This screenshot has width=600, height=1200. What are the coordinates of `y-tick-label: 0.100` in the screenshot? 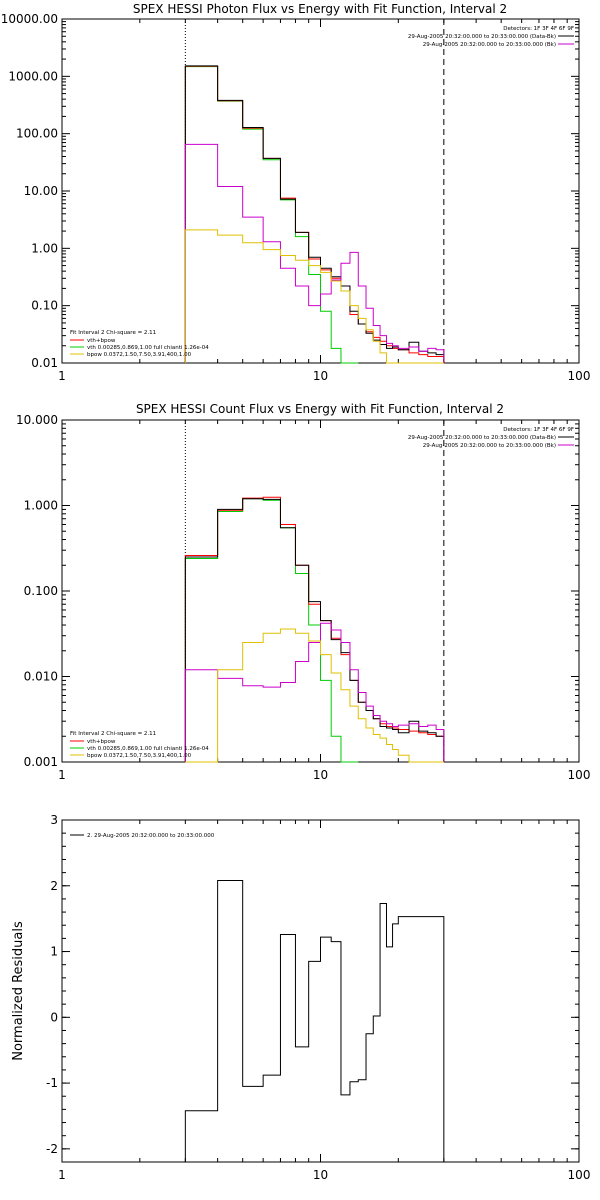 It's located at (41, 591).